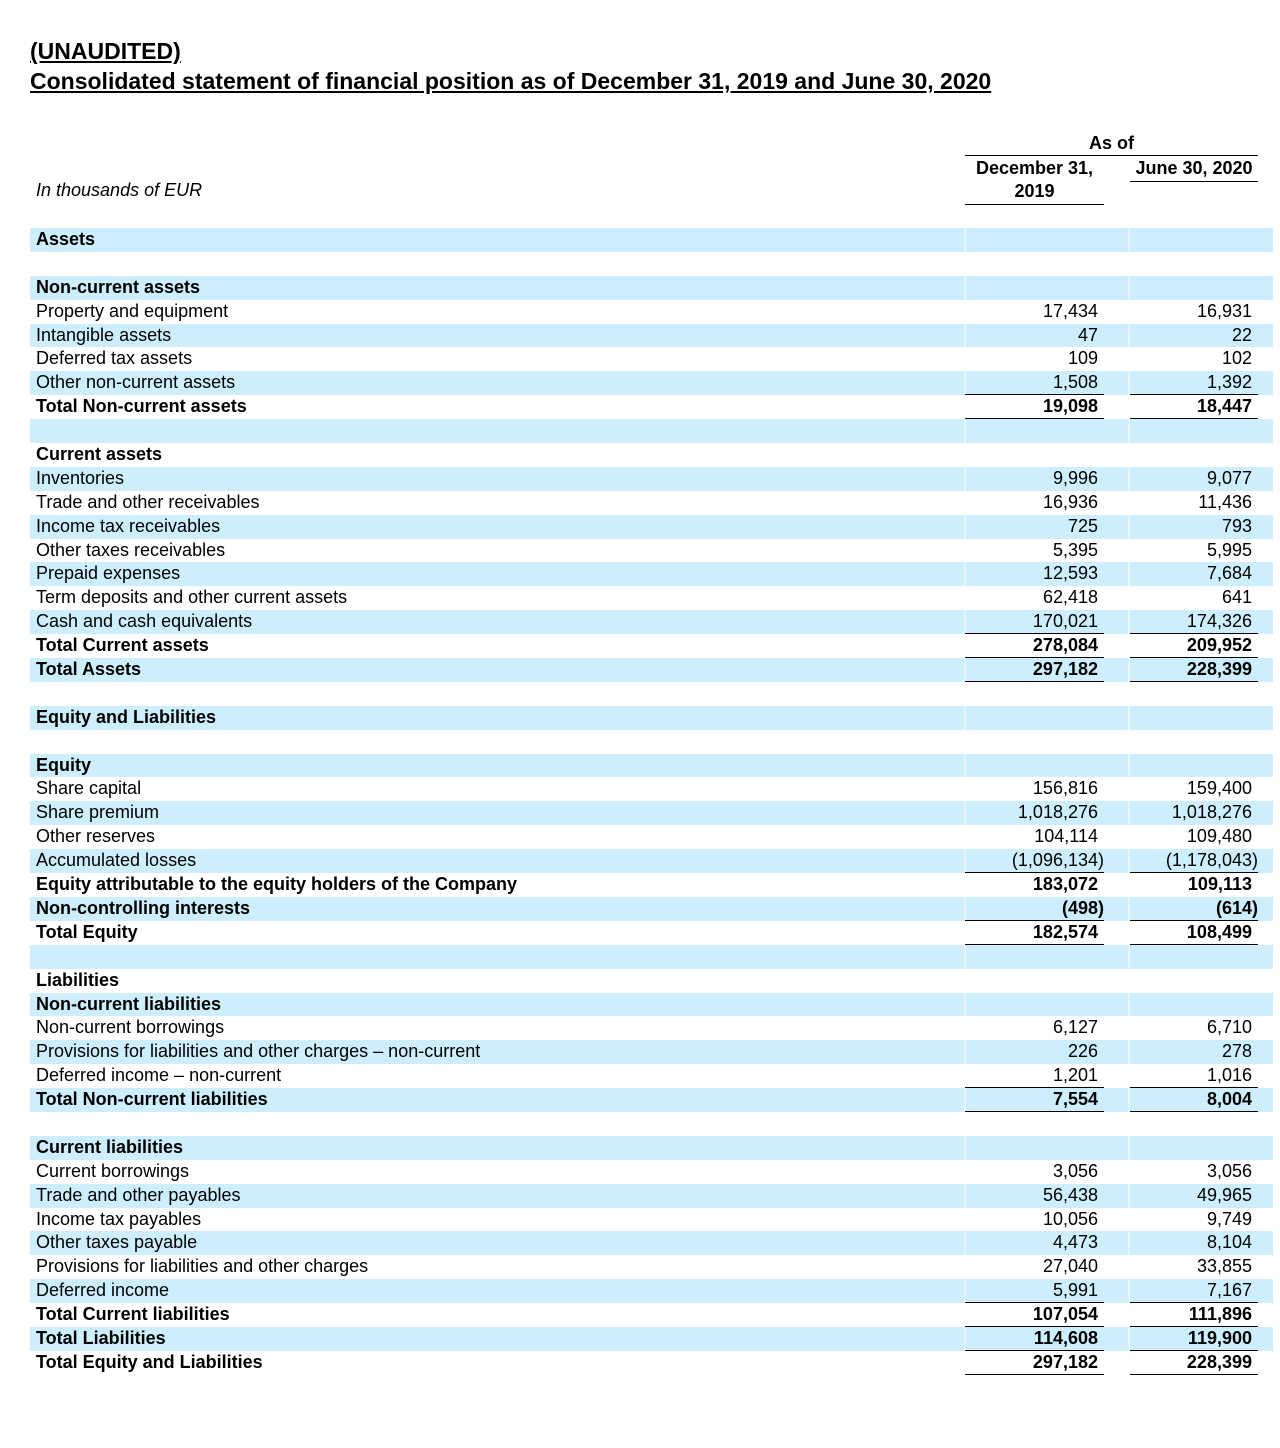  I want to click on value-dec-2019: 1,508, so click(1034, 383).